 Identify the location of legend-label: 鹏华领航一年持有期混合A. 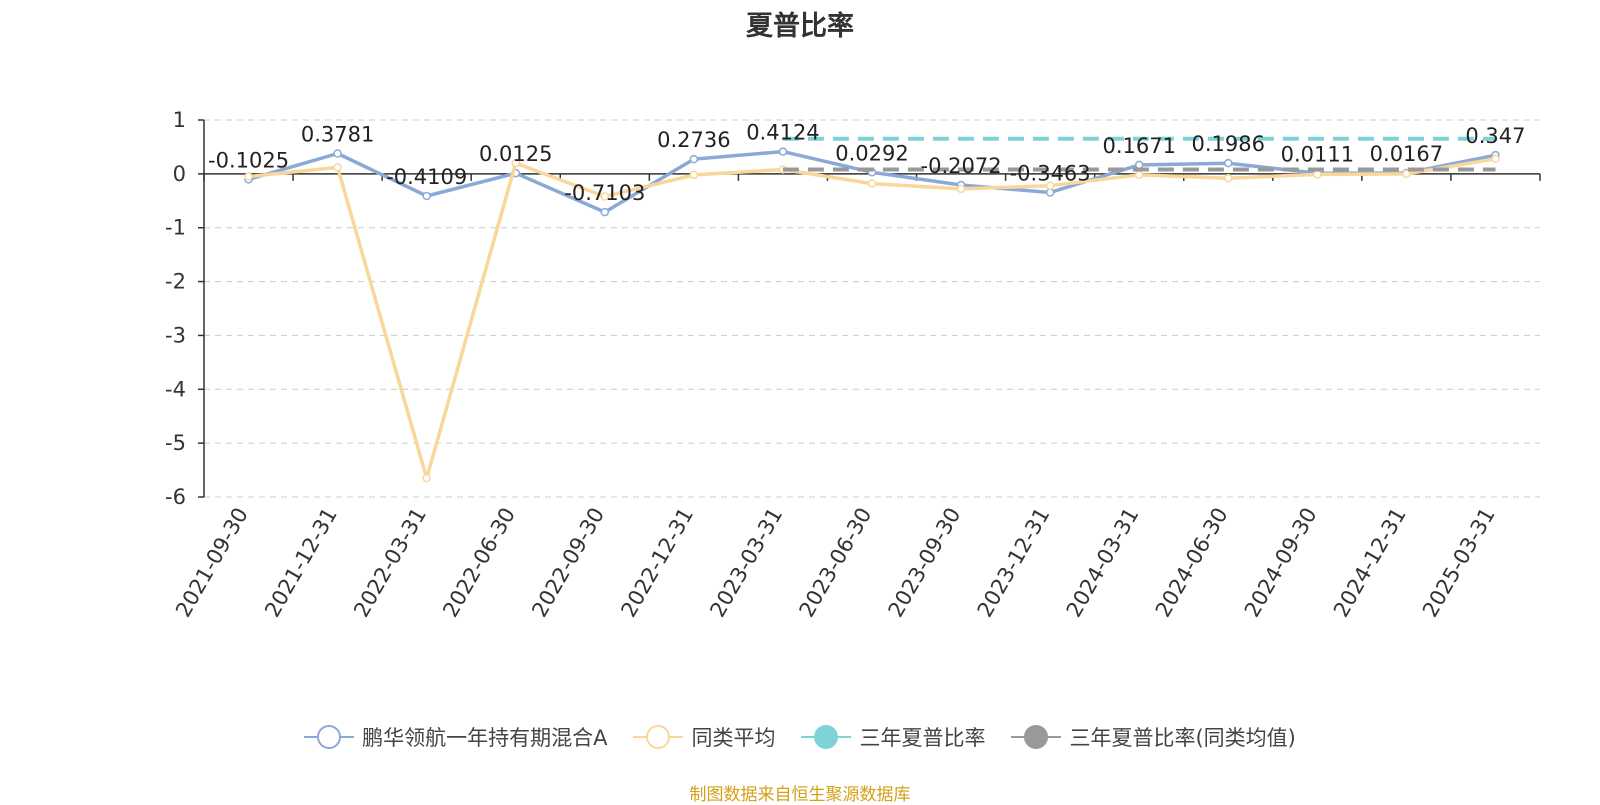
(485, 738).